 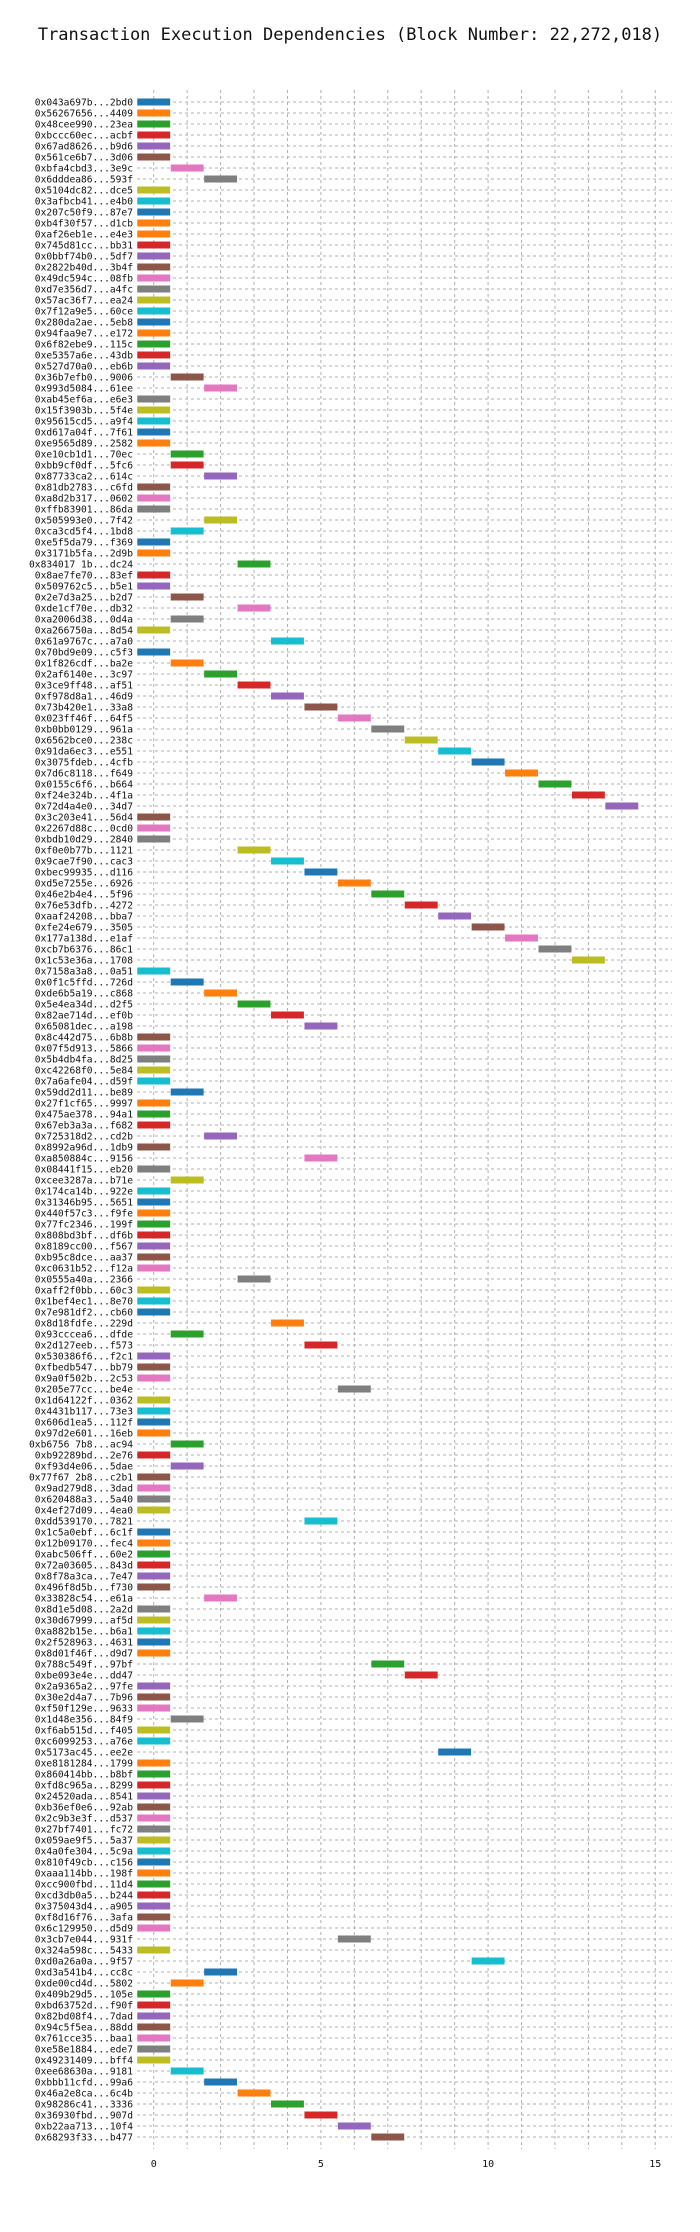 I want to click on y-tick-label: 0x27f1cf65...9997, so click(x=84, y=1103).